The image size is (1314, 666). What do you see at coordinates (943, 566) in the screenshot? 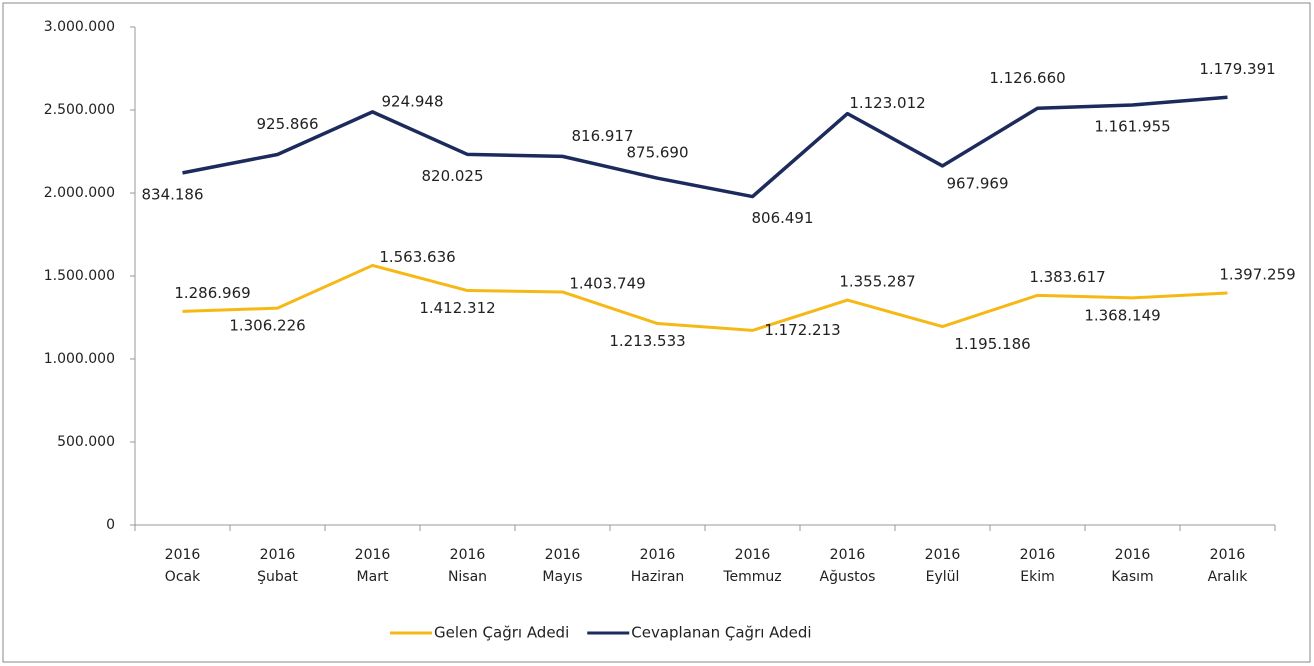
I see `x-tick-label: 2016 Eylül` at bounding box center [943, 566].